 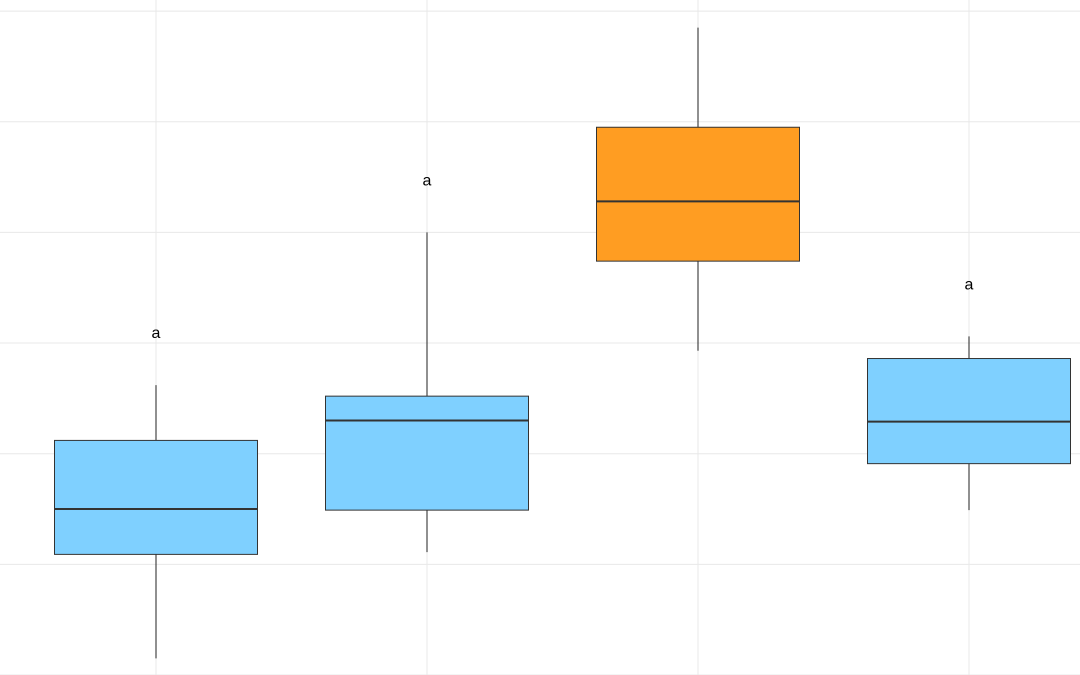 I want to click on box-group-1: a, so click(x=156, y=492).